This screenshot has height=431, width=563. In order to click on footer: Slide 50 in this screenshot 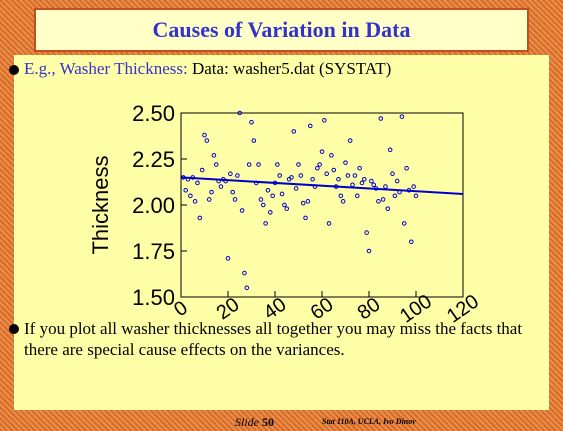, I will do `click(254, 422)`.